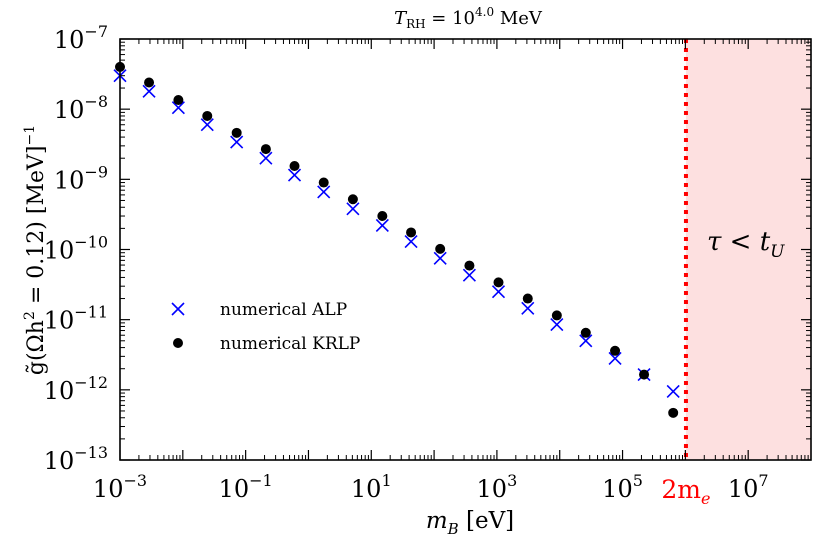 This screenshot has height=544, width=822. I want to click on y-tick-label: 10⁻⁹, so click(81, 178).